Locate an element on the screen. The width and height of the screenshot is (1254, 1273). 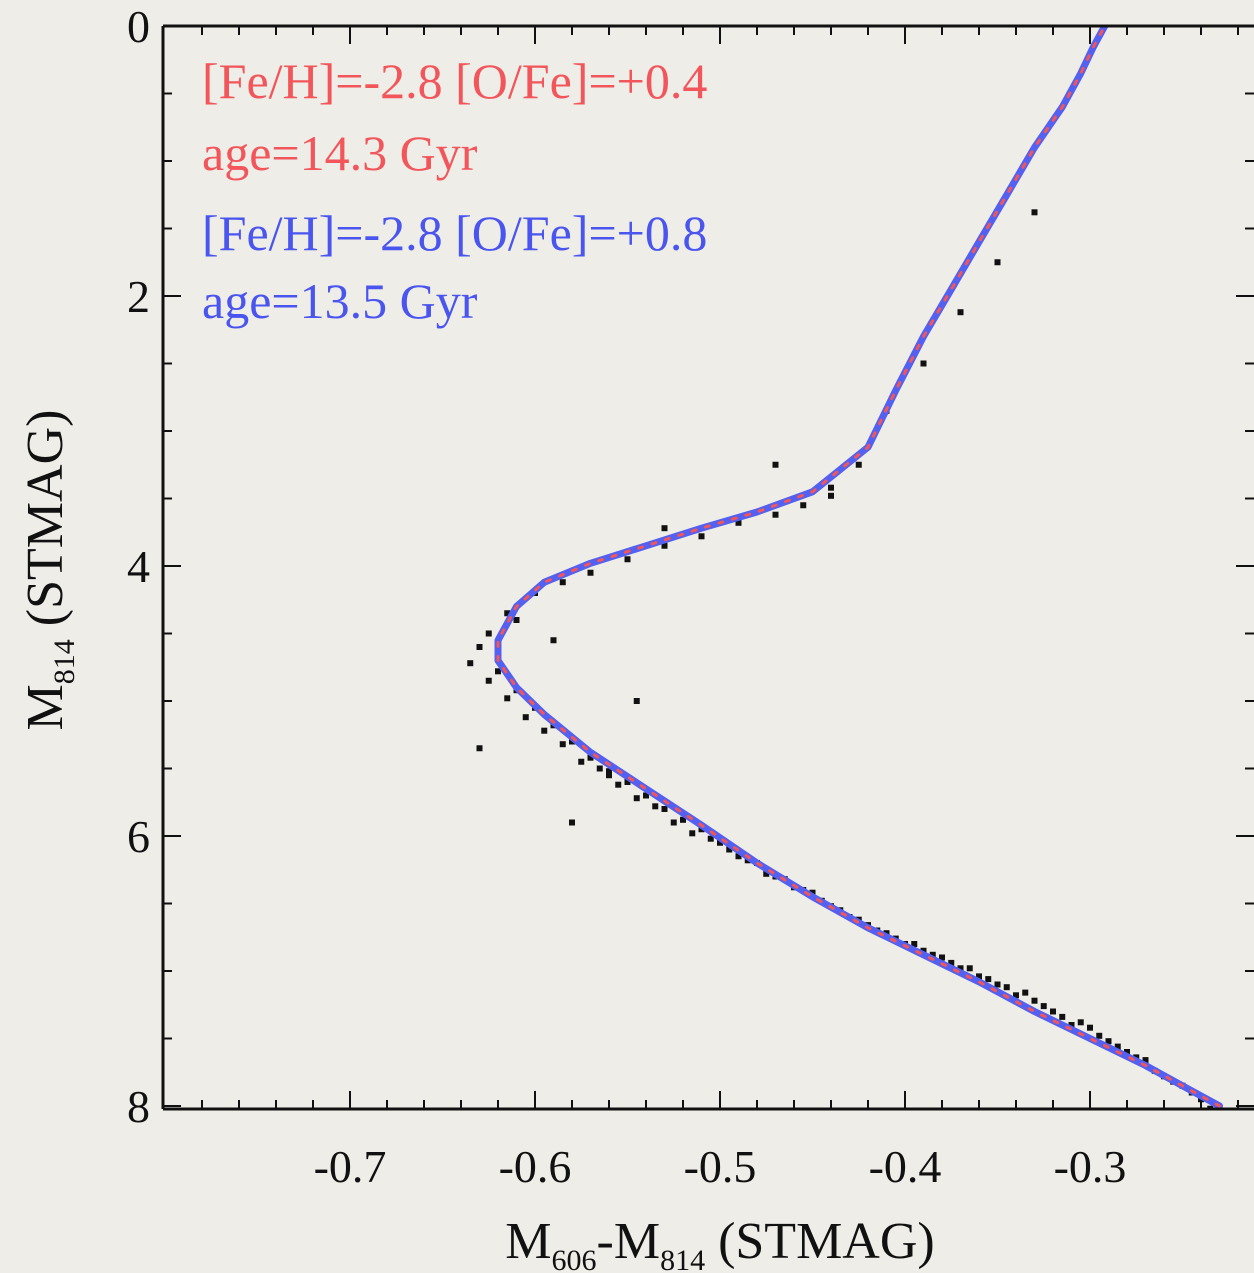
y-tick-label: 6 is located at coordinates (138, 836).